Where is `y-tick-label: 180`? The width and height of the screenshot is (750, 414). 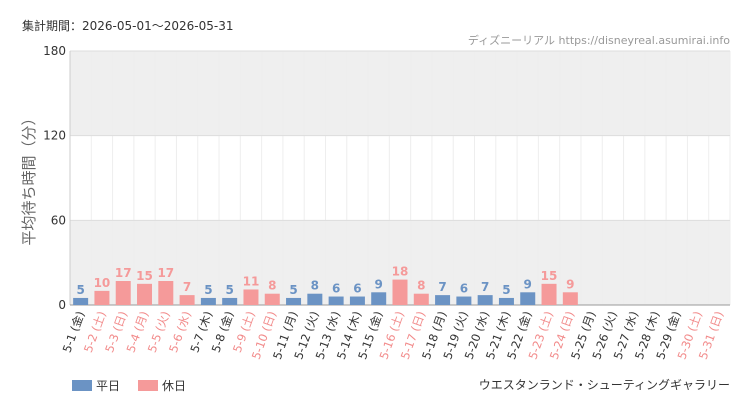 y-tick-label: 180 is located at coordinates (54, 51).